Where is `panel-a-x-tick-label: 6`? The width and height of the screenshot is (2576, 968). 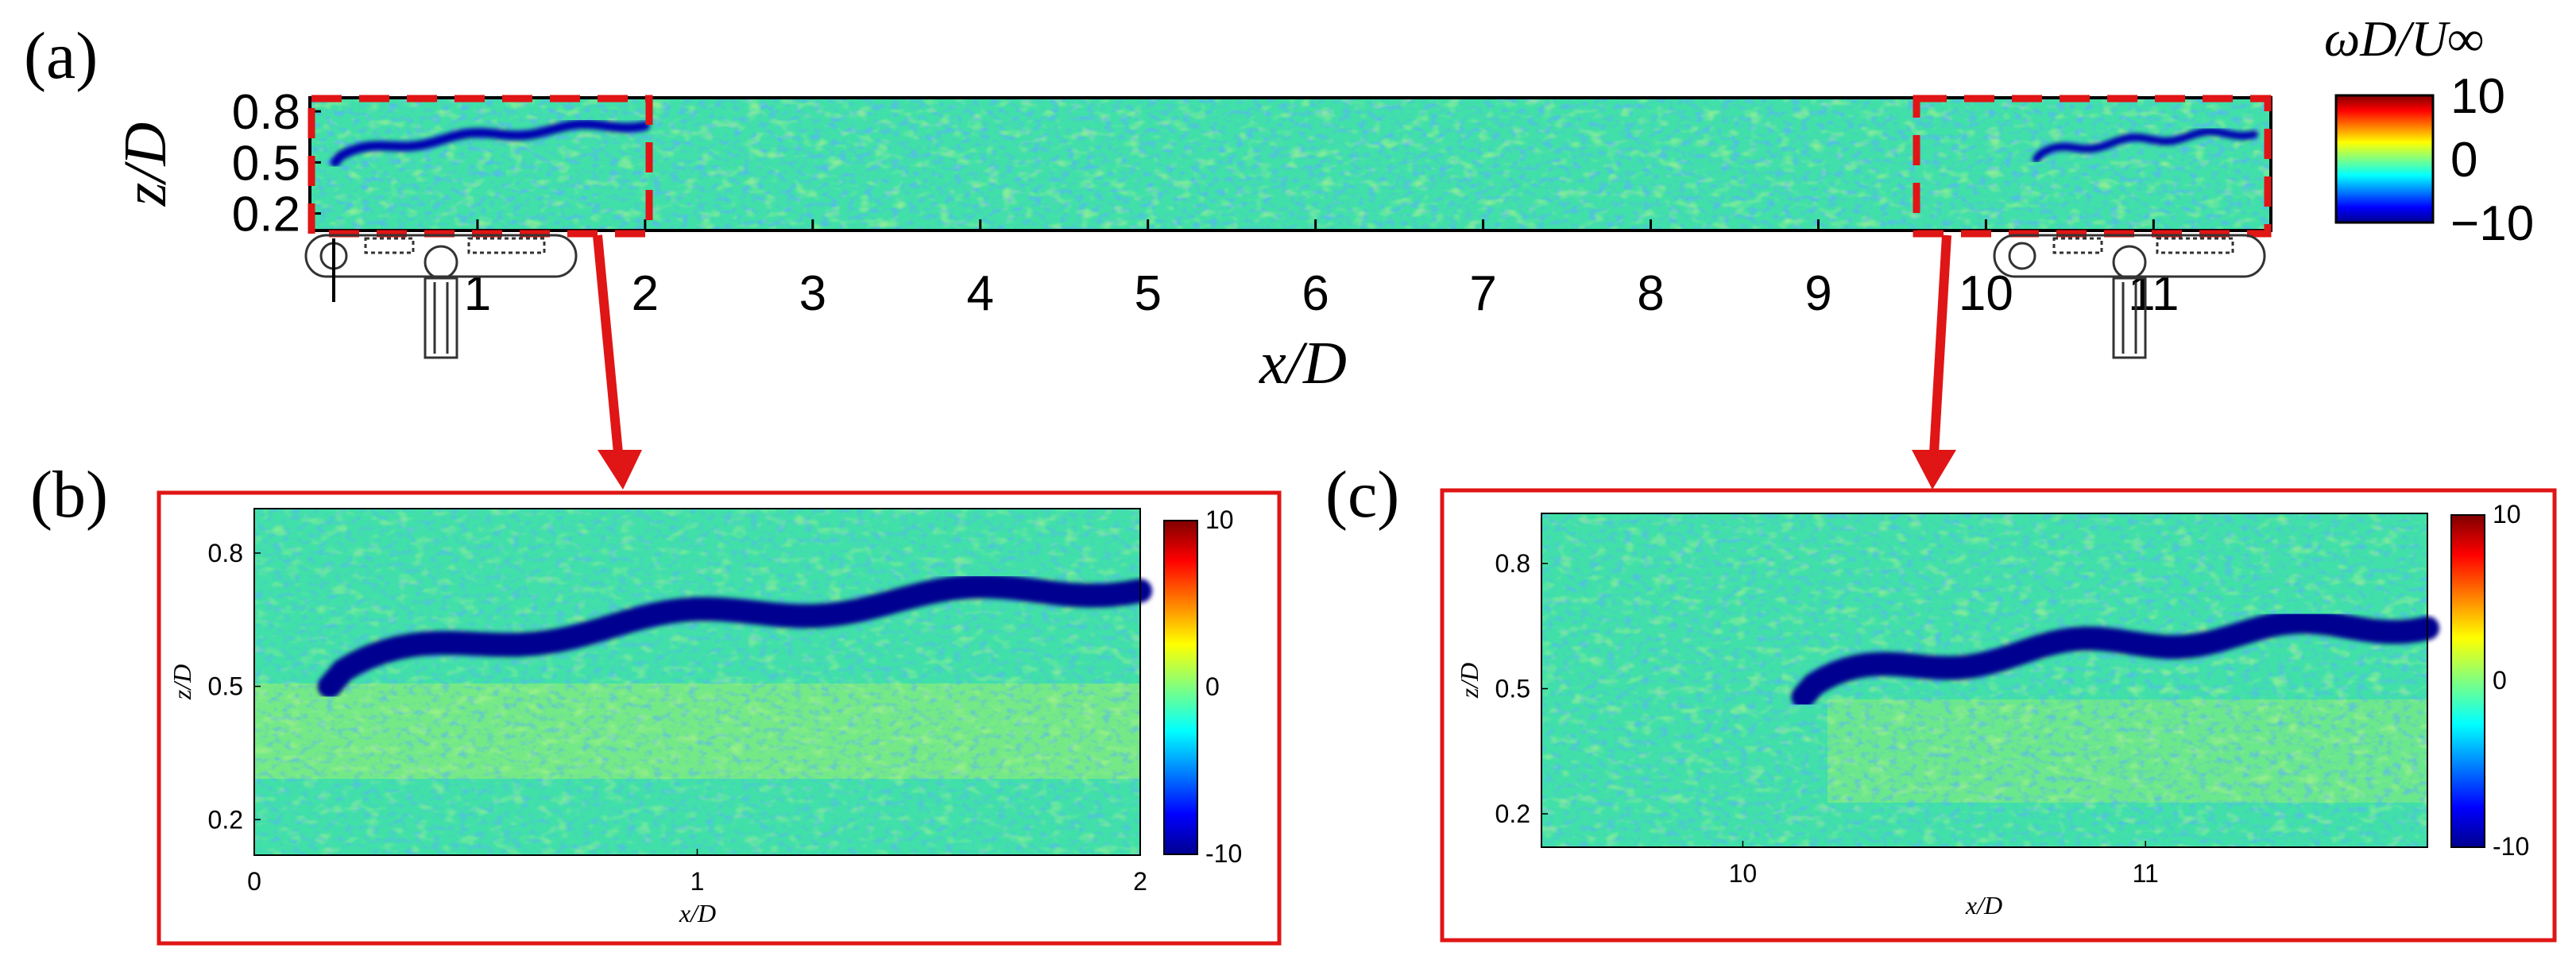
panel-a-x-tick-label: 6 is located at coordinates (1315, 293).